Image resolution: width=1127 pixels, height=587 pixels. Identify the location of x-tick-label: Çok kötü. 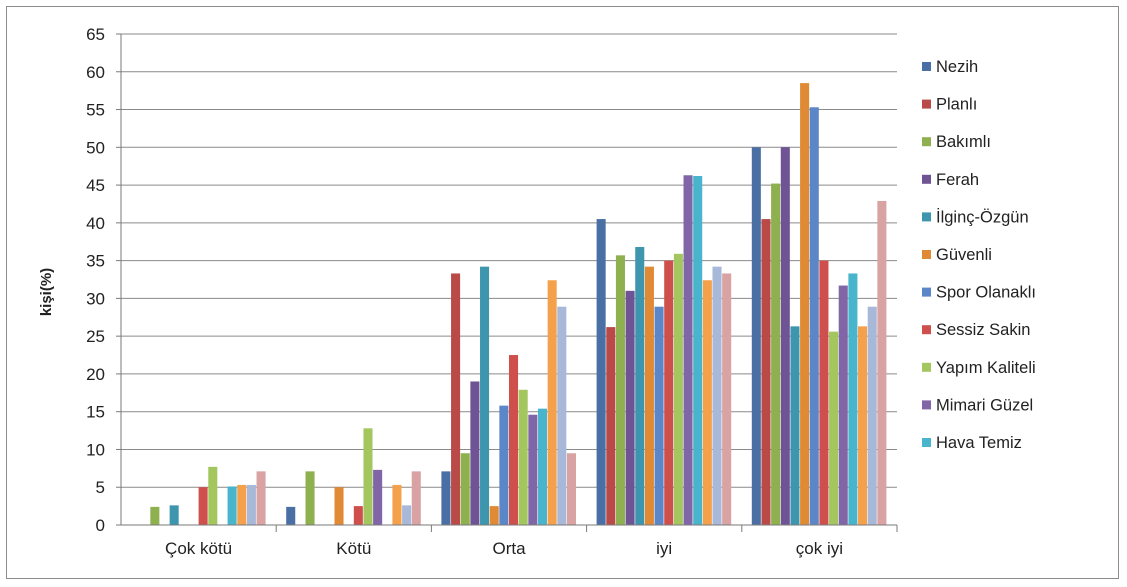
(198, 548).